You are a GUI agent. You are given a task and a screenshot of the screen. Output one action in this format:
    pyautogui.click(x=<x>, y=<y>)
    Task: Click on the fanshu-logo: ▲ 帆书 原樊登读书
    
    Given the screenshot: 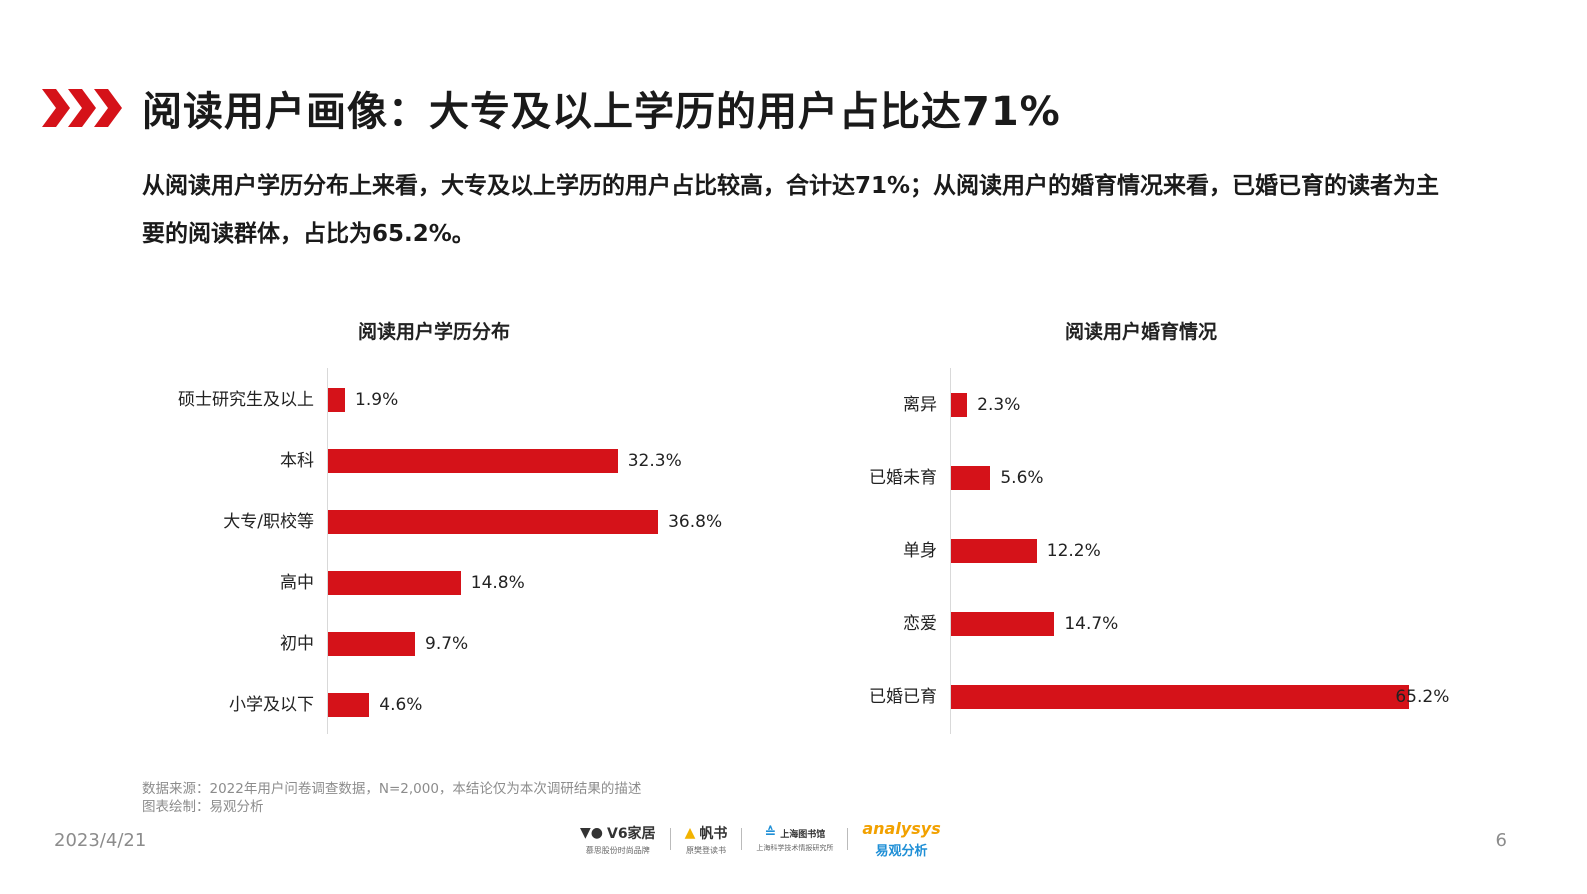 What is the action you would take?
    pyautogui.click(x=706, y=839)
    